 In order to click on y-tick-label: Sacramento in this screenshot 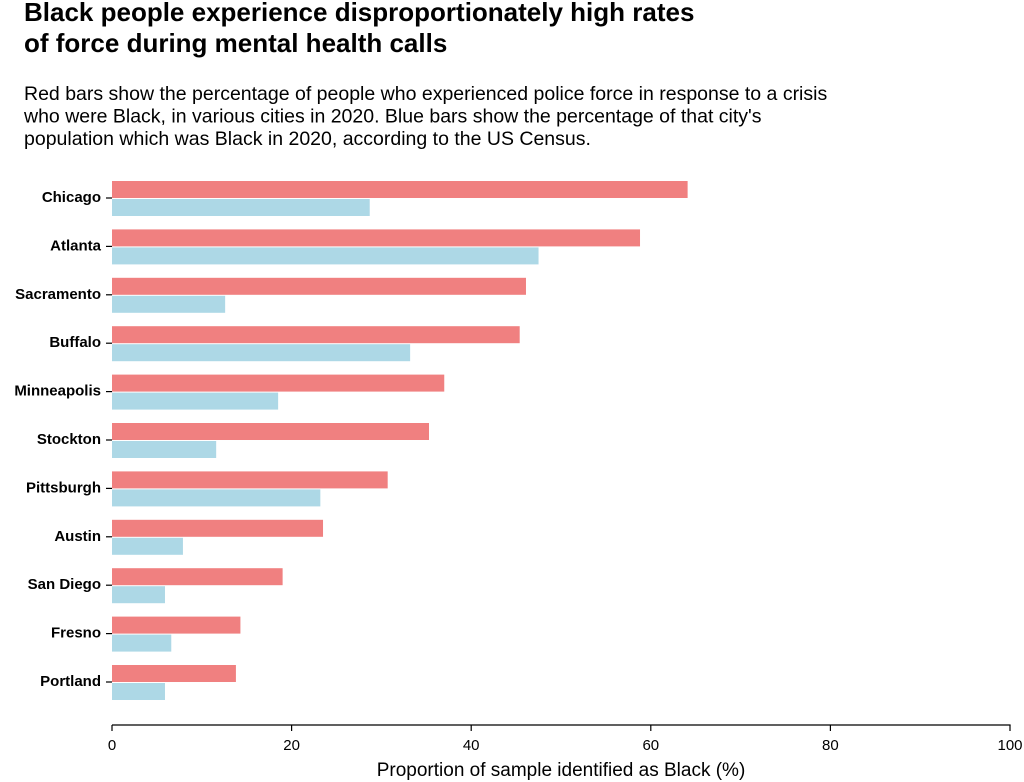, I will do `click(58, 294)`.